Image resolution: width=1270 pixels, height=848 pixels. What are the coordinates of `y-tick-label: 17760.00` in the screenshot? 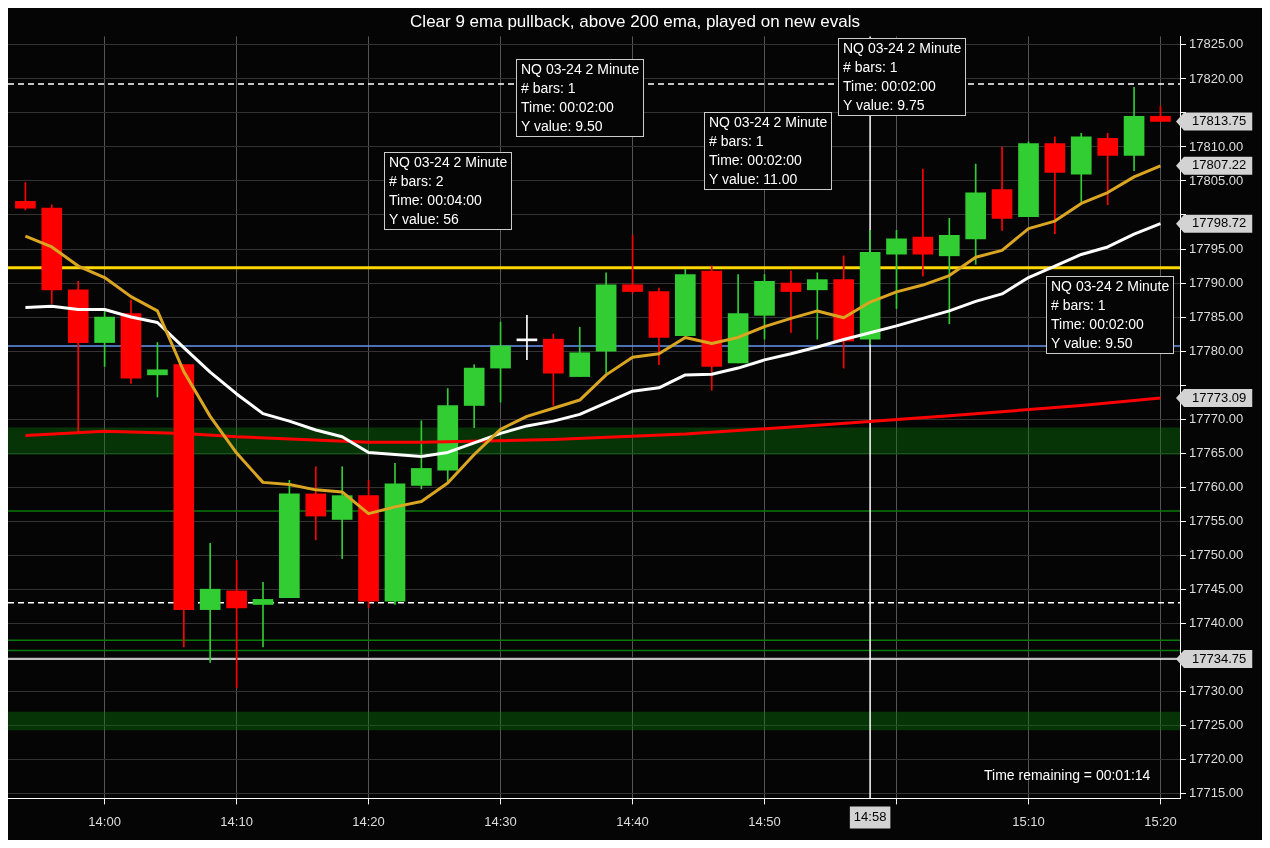 It's located at (1216, 486).